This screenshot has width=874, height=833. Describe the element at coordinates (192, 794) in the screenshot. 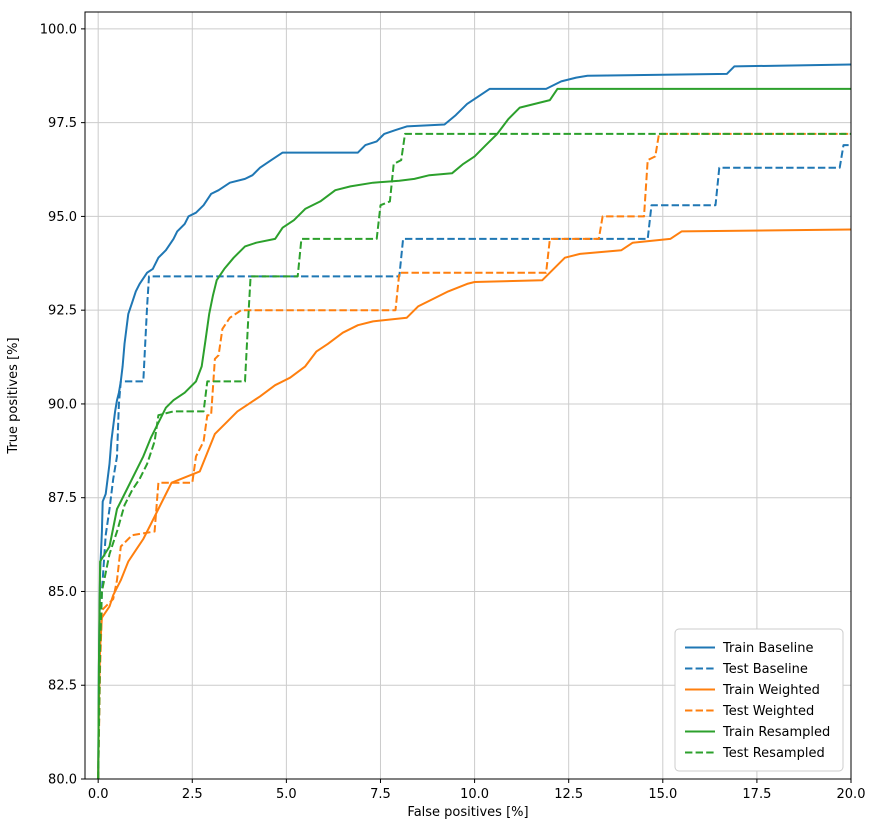

I see `x-tick-label: 2.5` at that location.